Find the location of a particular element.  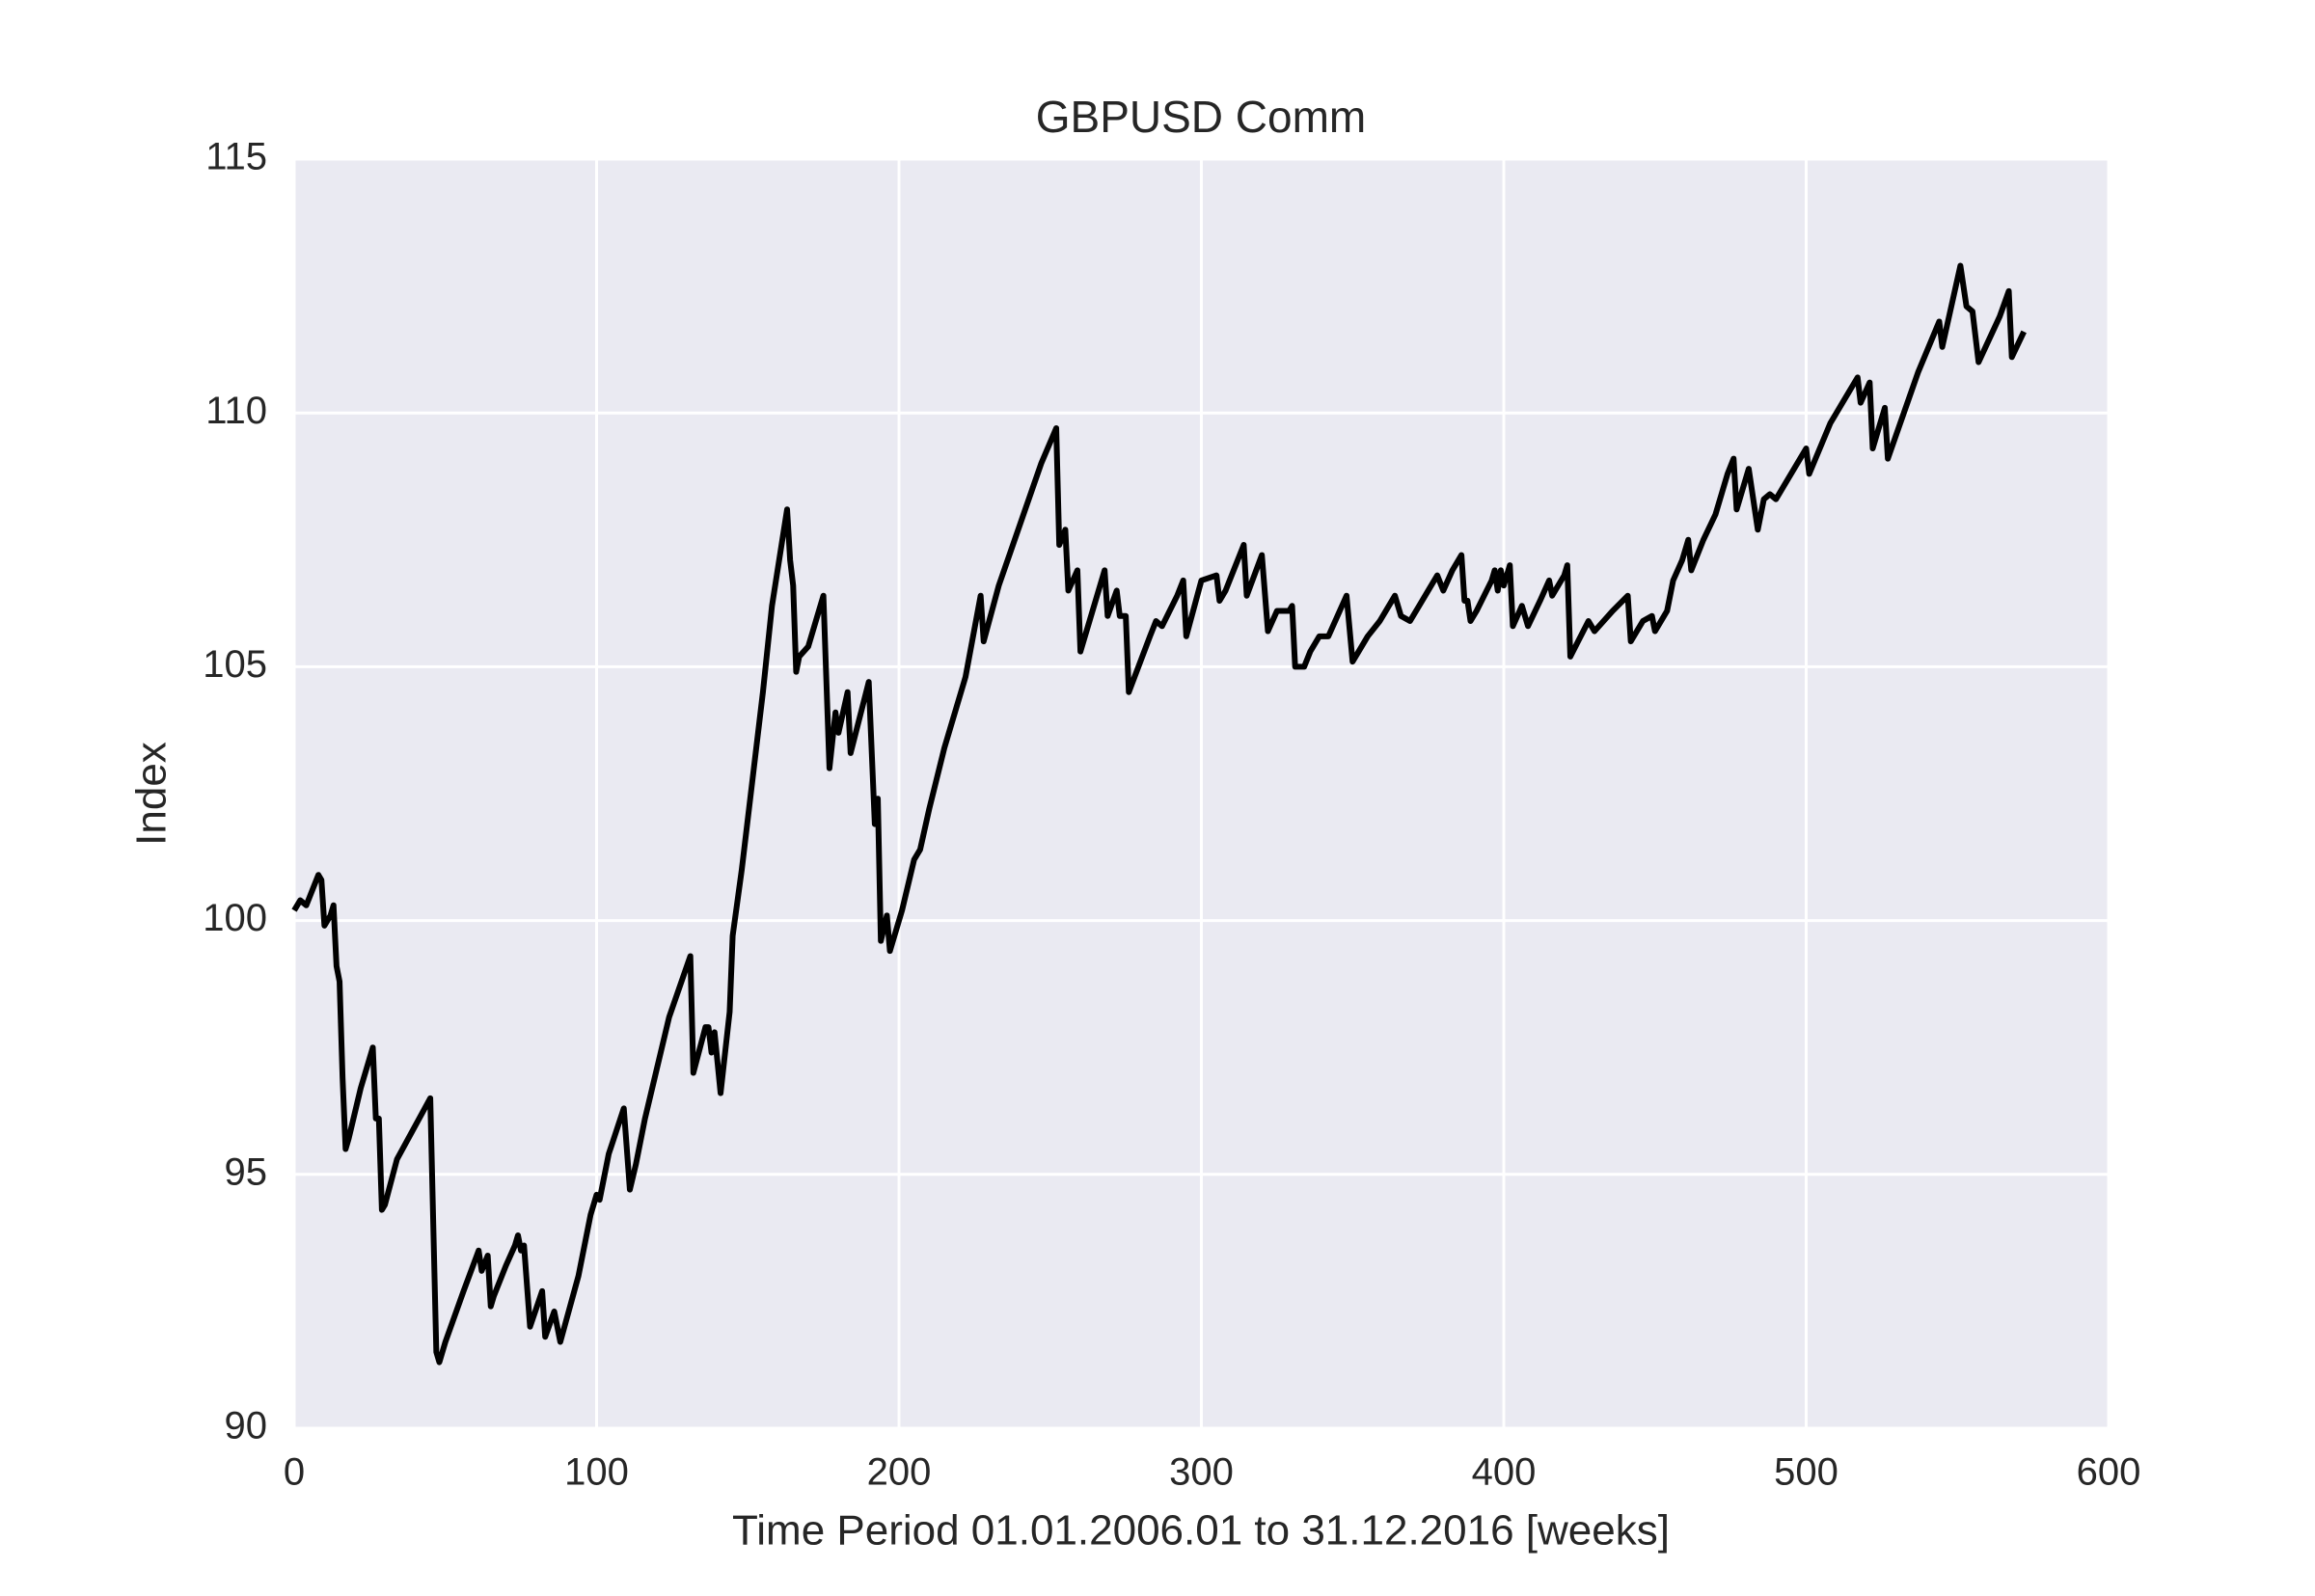

x-tick-label: 400 is located at coordinates (1505, 1472).